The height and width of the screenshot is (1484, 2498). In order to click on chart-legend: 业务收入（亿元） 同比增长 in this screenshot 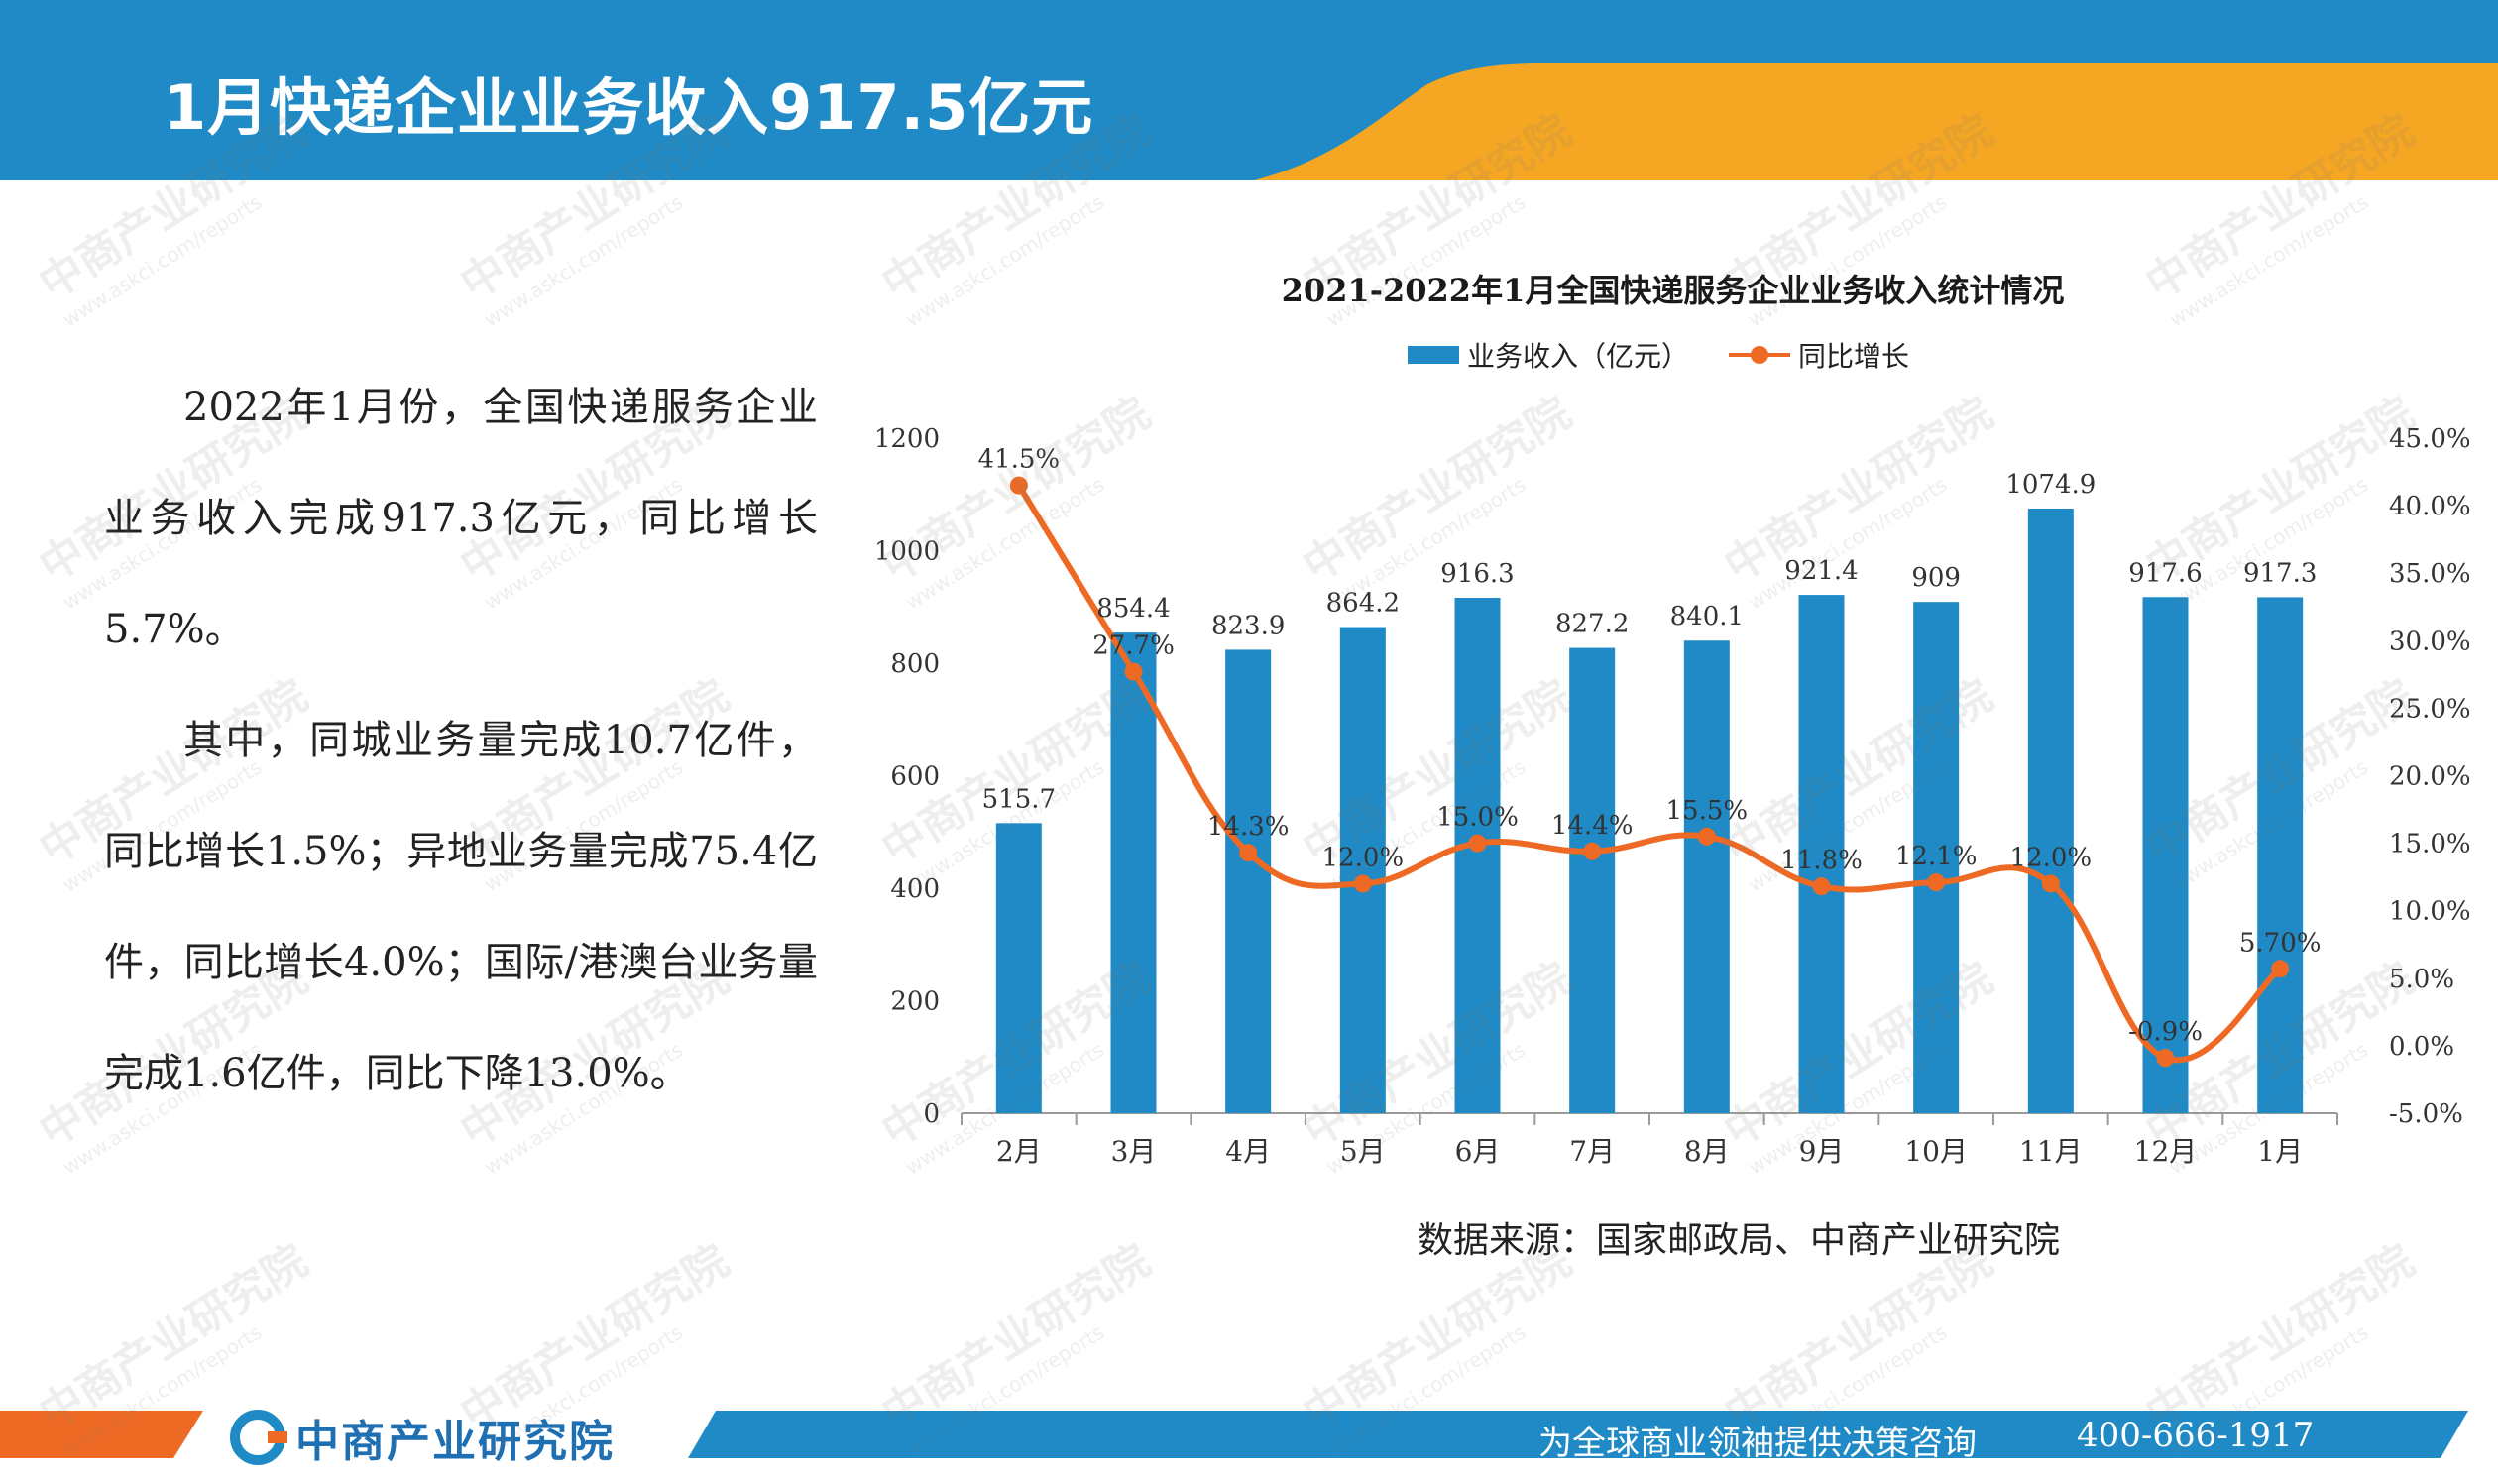, I will do `click(1679, 355)`.